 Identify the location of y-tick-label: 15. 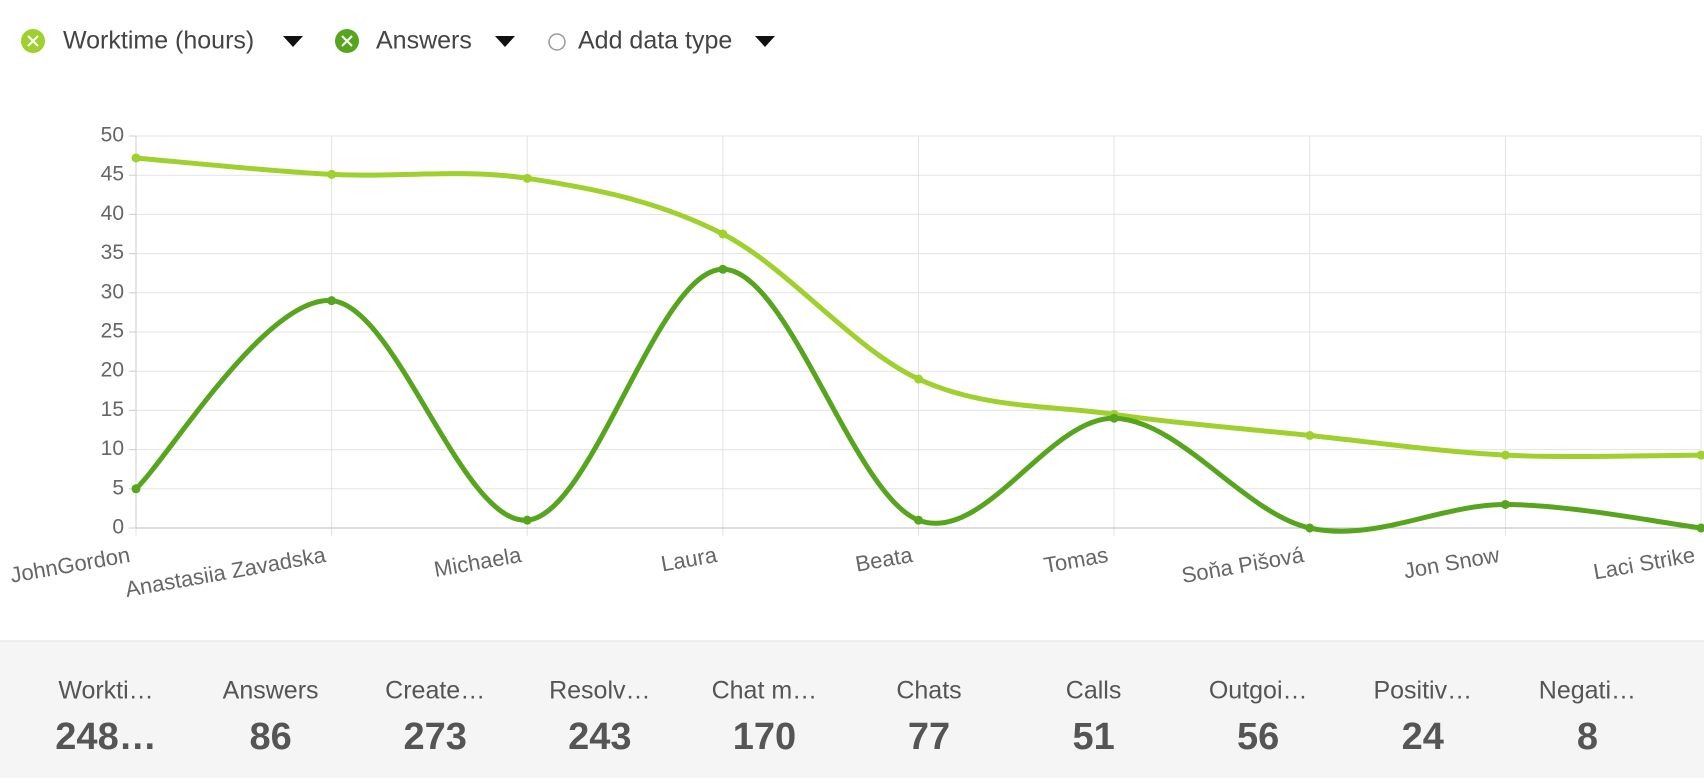
(112, 409).